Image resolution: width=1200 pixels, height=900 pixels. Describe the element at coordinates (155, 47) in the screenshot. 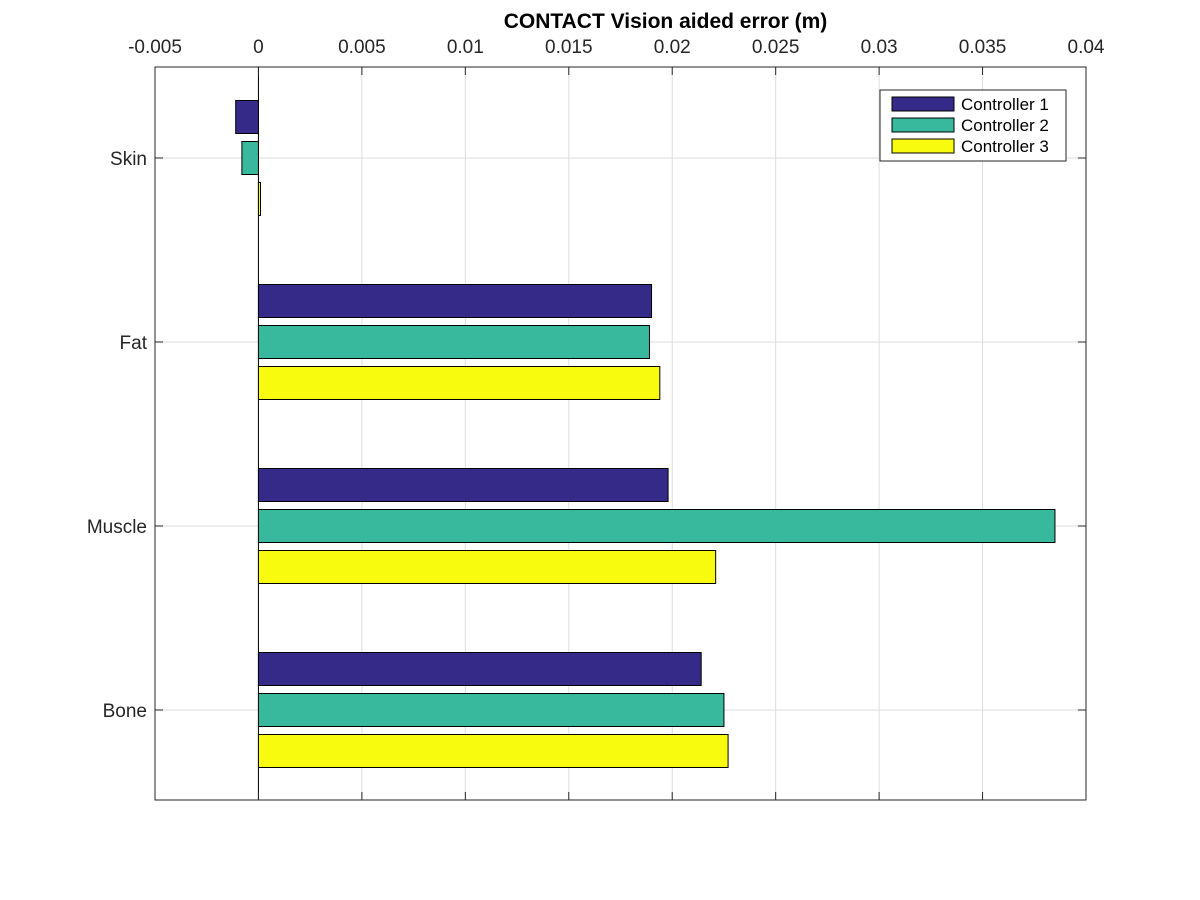

I see `x-tick-label: -0.005` at that location.